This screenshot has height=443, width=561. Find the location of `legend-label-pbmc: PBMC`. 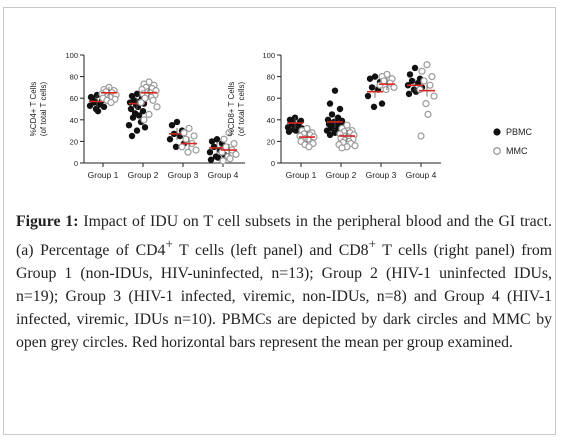

legend-label-pbmc: PBMC is located at coordinates (519, 132).